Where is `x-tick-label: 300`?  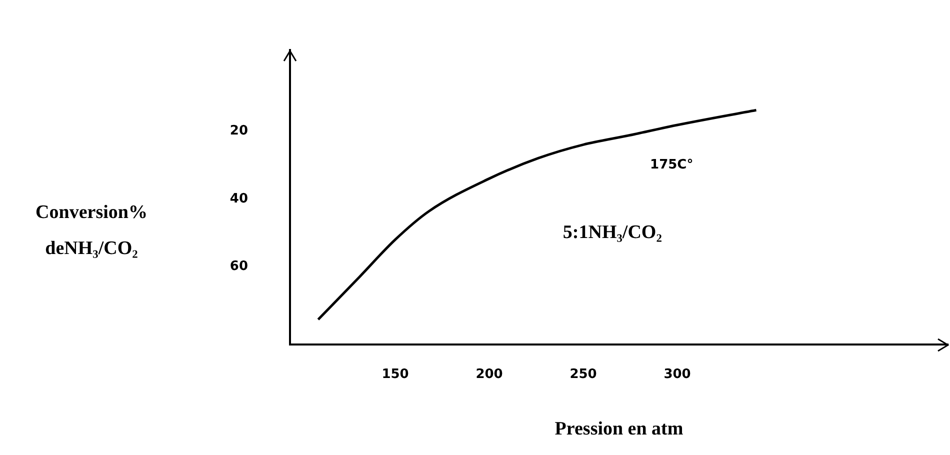 x-tick-label: 300 is located at coordinates (677, 374).